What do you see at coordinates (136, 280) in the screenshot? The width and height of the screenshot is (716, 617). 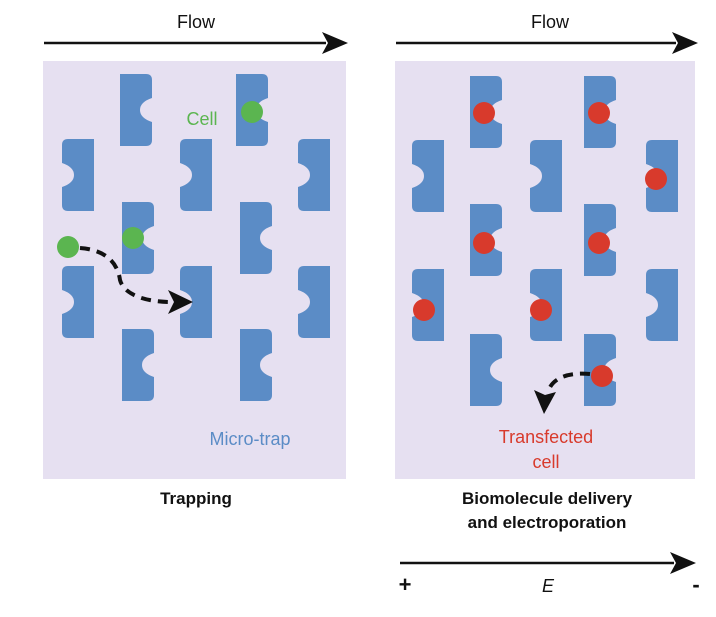 I see `cell-path-arrow-icon` at bounding box center [136, 280].